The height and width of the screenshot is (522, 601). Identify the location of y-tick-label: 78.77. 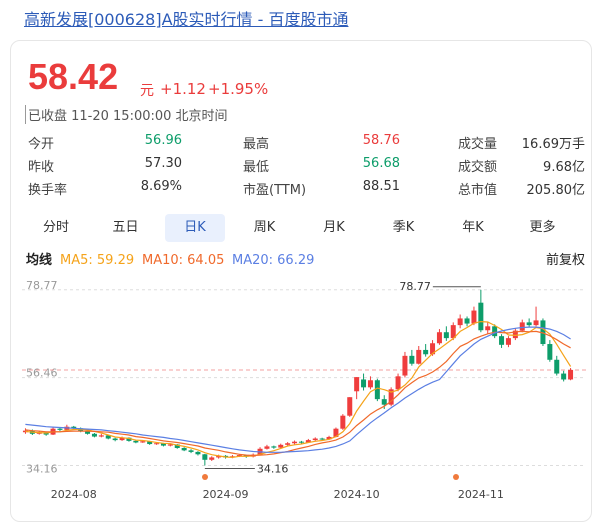
(42, 285).